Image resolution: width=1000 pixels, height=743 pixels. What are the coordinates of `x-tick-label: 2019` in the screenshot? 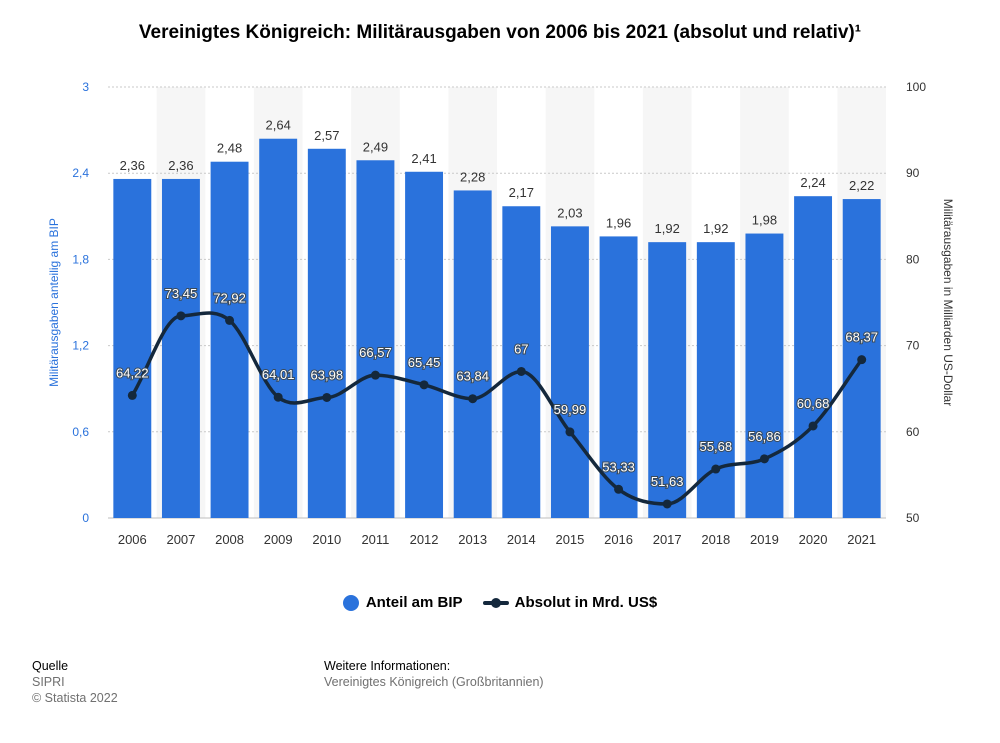 It's located at (764, 539).